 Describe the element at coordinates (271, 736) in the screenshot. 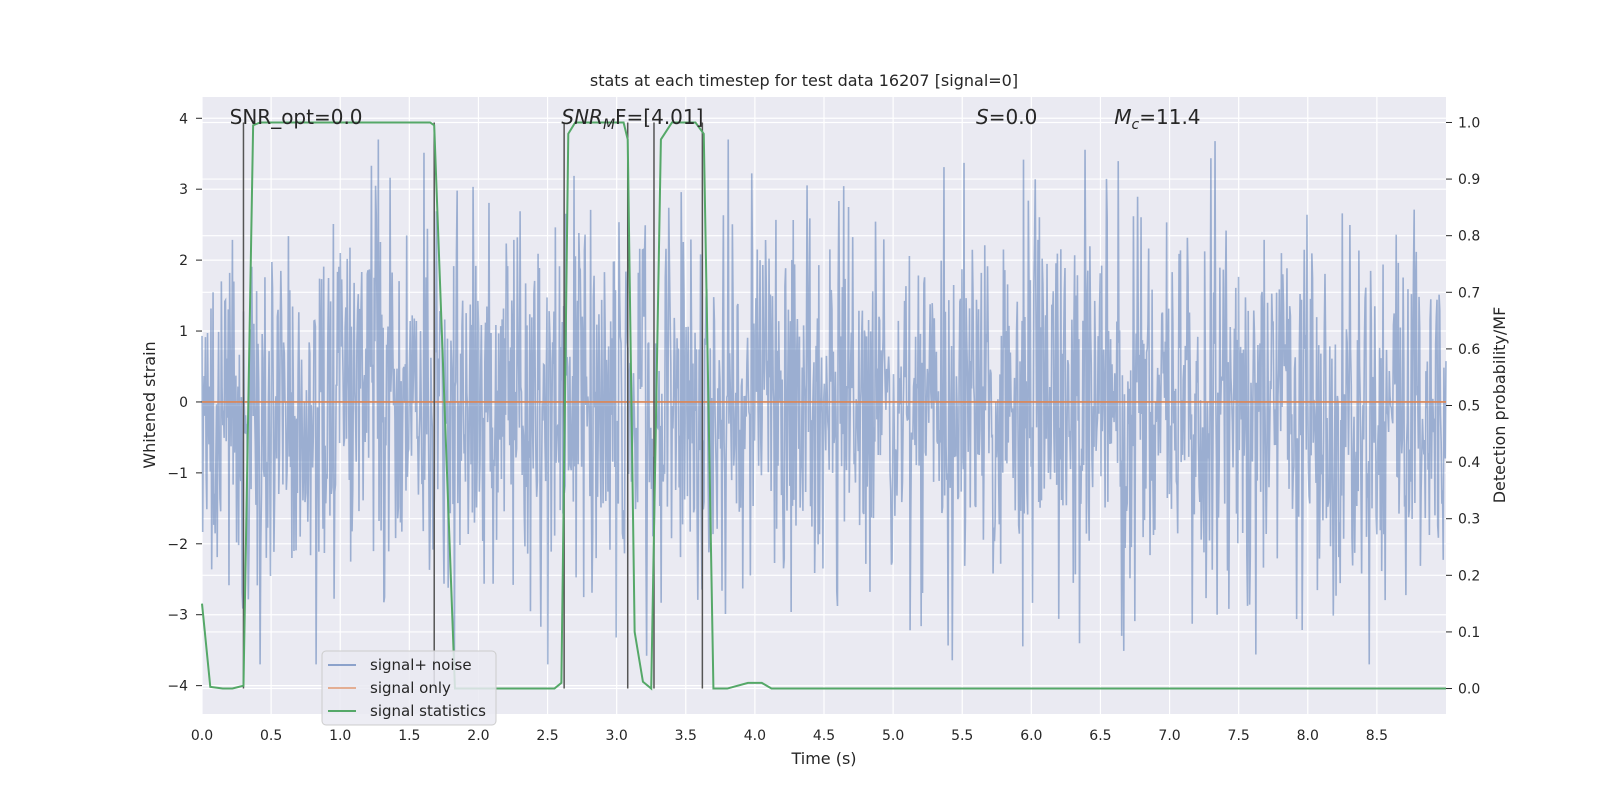

I see `x-tick-label: 0.5` at that location.